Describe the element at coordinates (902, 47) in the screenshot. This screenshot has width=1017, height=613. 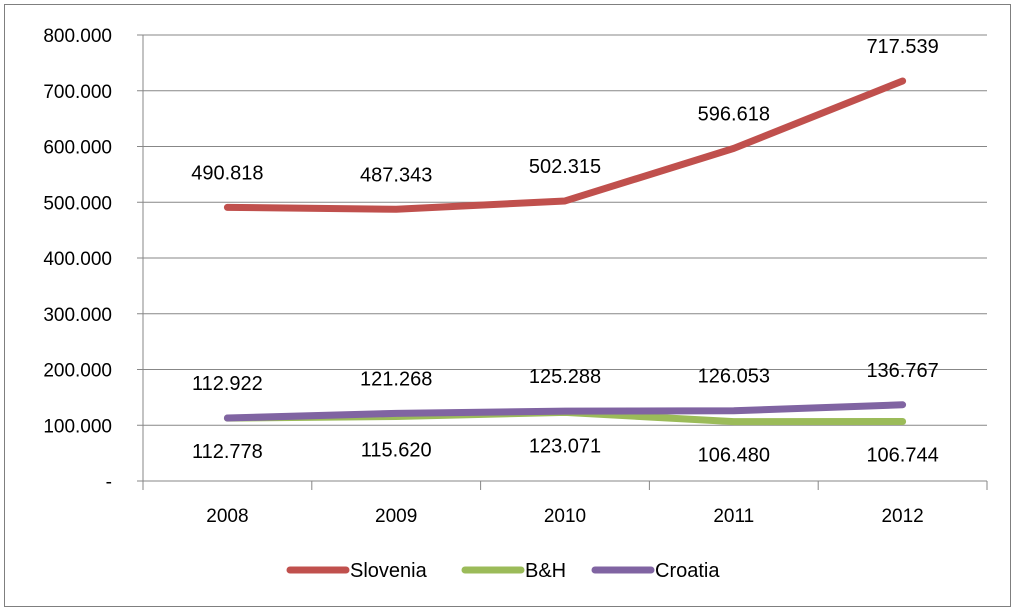
I see `data-label: 717.539` at that location.